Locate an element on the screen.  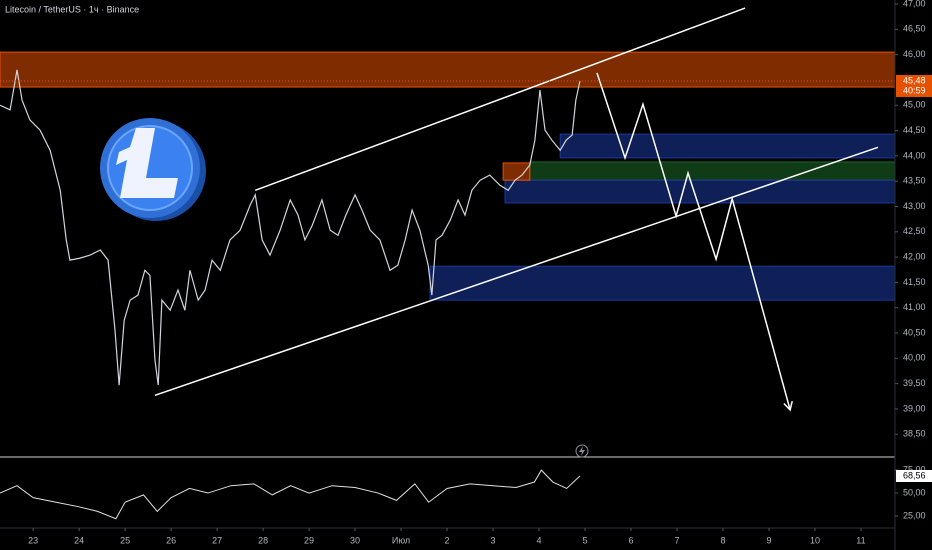
x-tick-label: 6 is located at coordinates (630, 540).